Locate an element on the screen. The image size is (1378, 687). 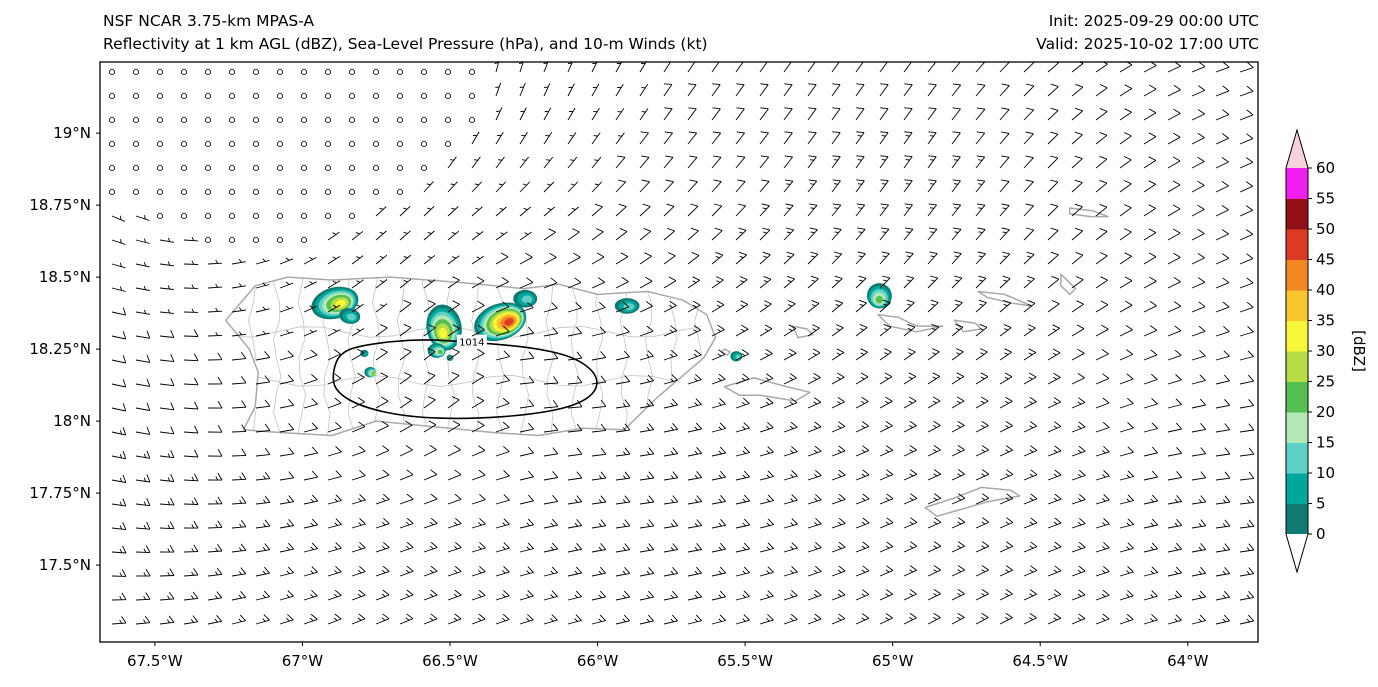
x-tick-label: 67.5°W is located at coordinates (155, 661).